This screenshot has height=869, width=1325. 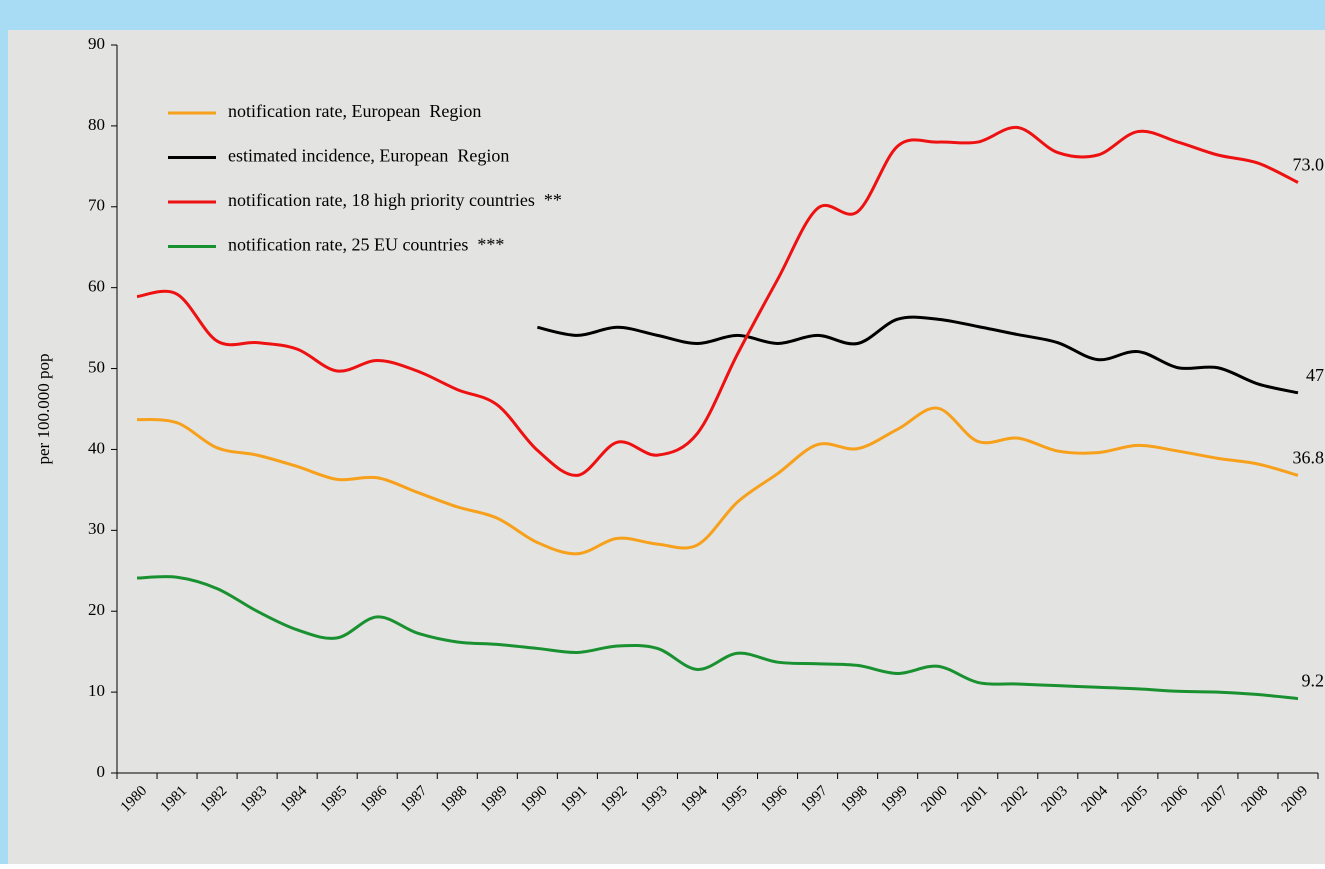 What do you see at coordinates (354, 111) in the screenshot?
I see `legend-label: notification rate, European Region` at bounding box center [354, 111].